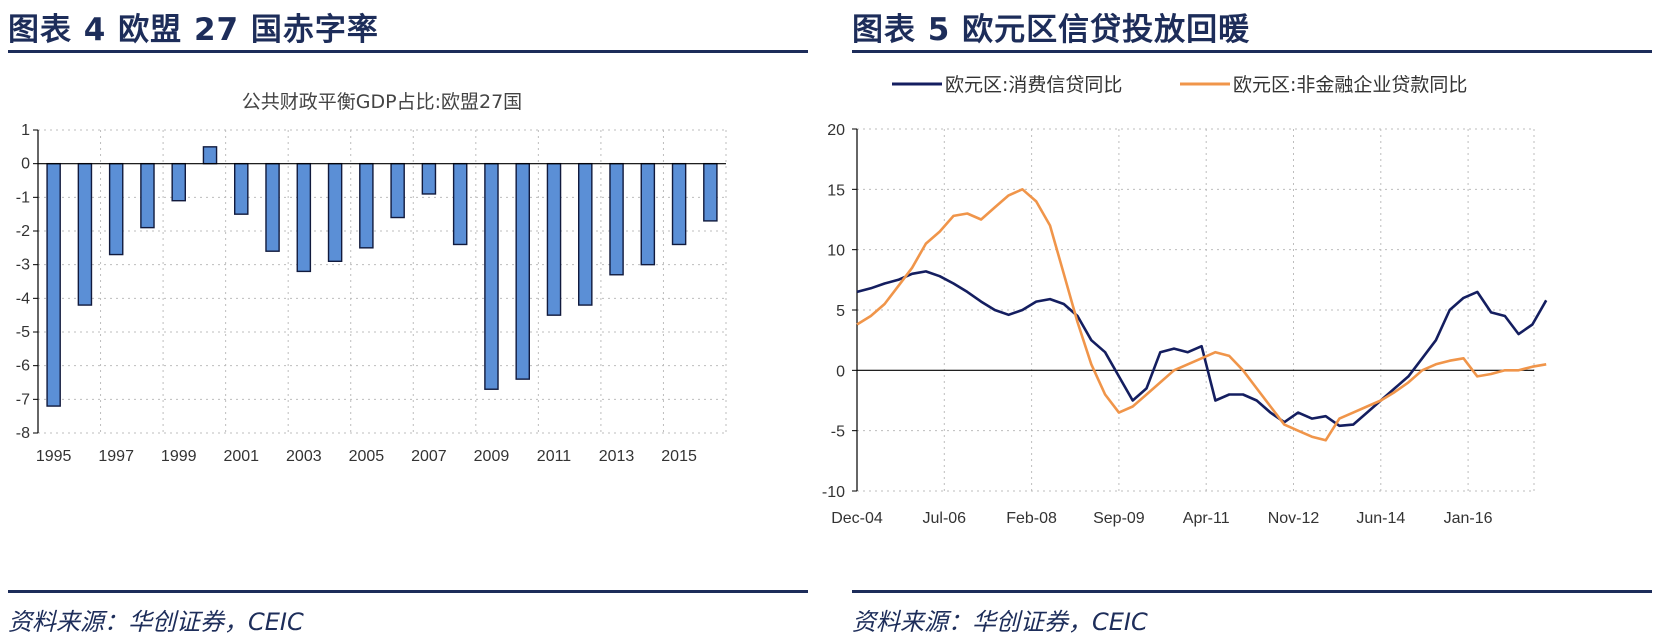 The width and height of the screenshot is (1657, 637). Describe the element at coordinates (241, 456) in the screenshot. I see `x-tick-label: 2001` at that location.